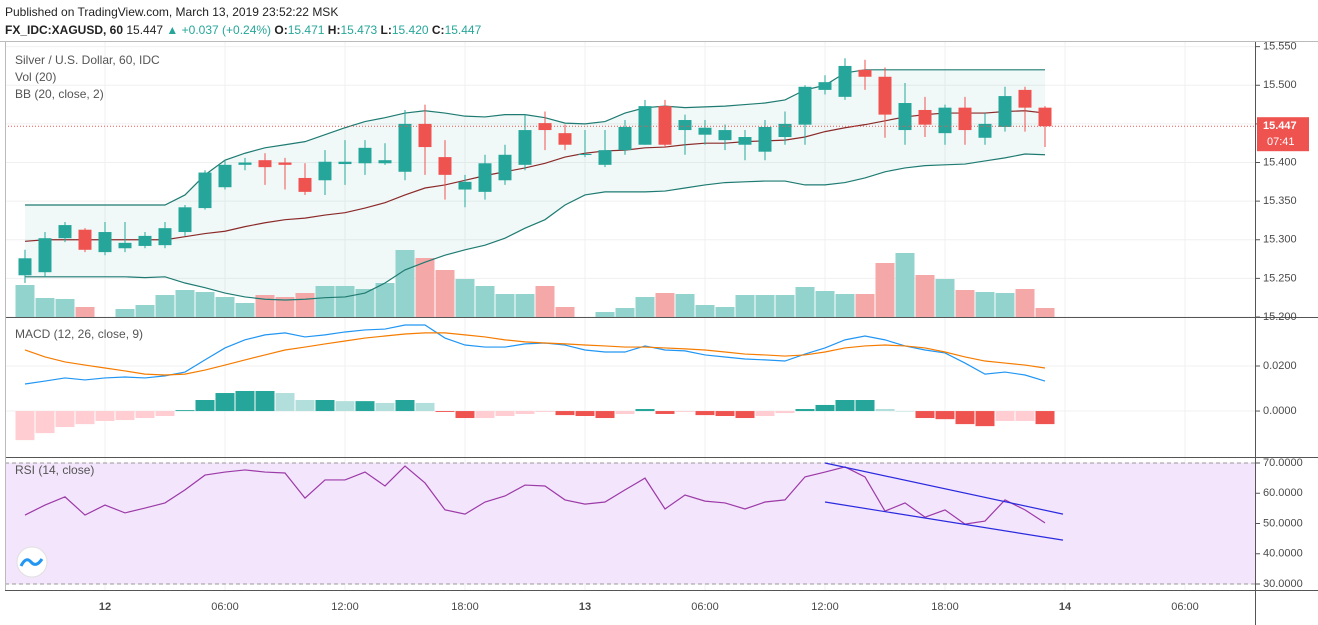 The image size is (1318, 625). I want to click on ohlc-key: H:, so click(334, 30).